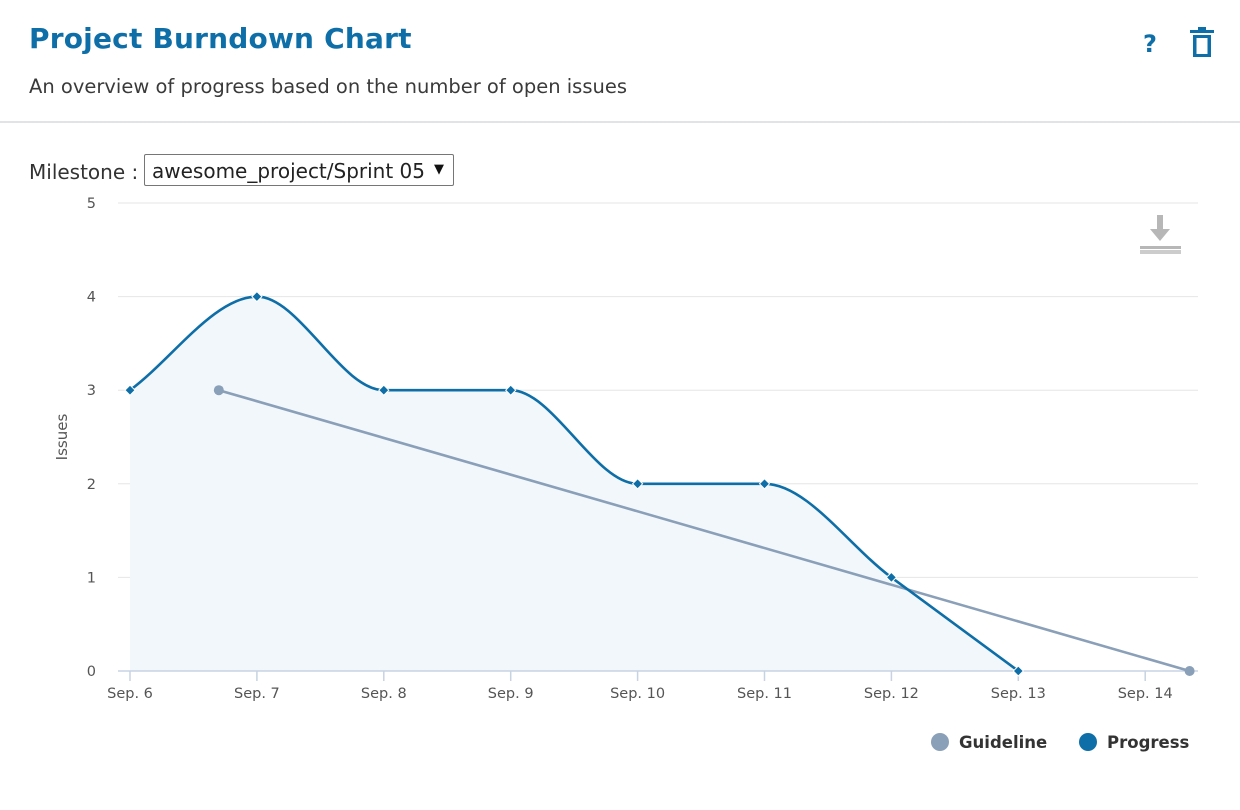 The image size is (1240, 810). Describe the element at coordinates (91, 485) in the screenshot. I see `y-tick-label: 2` at that location.